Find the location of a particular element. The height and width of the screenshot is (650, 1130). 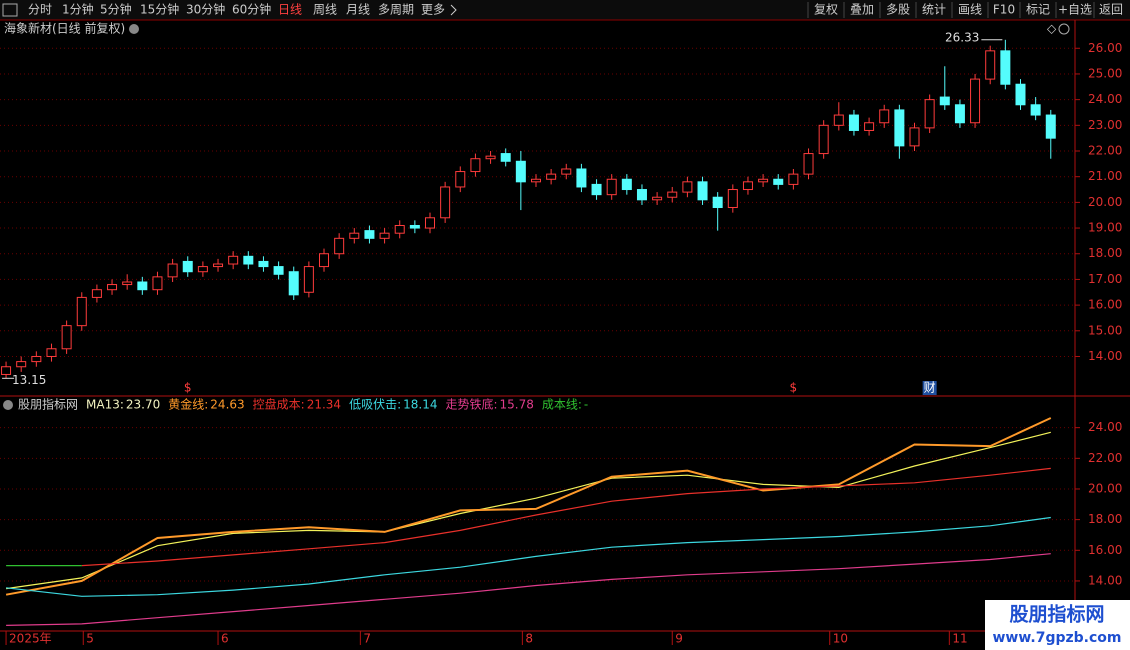

legend-name: 成本线: is located at coordinates (562, 405).